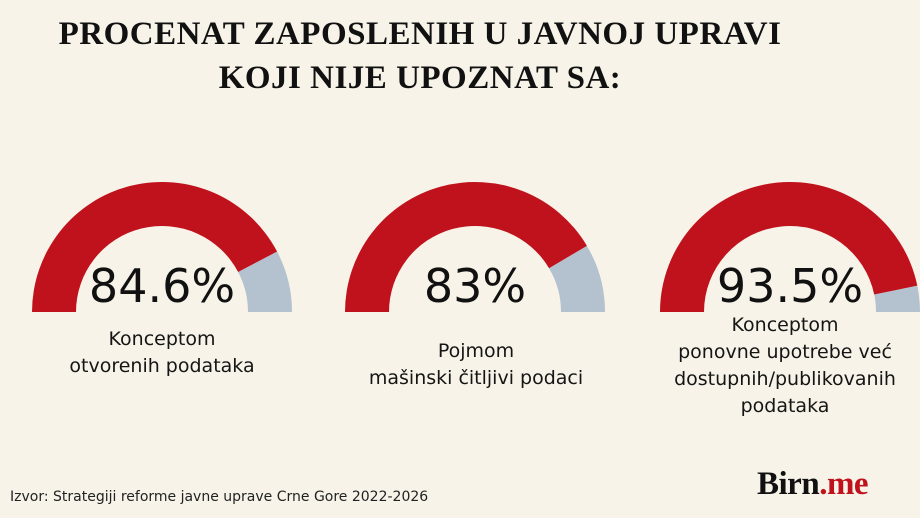 The width and height of the screenshot is (920, 518). Describe the element at coordinates (466, 246) in the screenshot. I see `gauge-2-value-arc` at that location.